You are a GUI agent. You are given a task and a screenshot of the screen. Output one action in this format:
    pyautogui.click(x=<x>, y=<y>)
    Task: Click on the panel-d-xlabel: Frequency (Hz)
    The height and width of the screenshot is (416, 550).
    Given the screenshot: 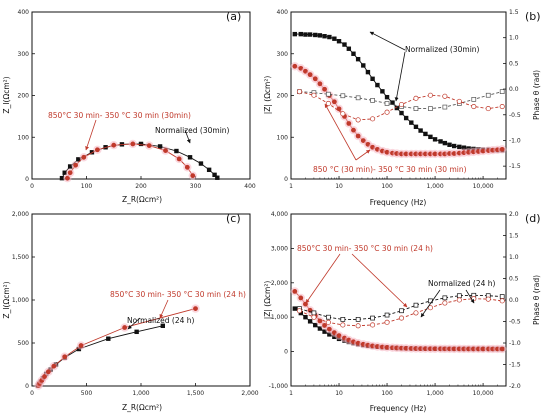 What is the action you would take?
    pyautogui.click(x=398, y=408)
    